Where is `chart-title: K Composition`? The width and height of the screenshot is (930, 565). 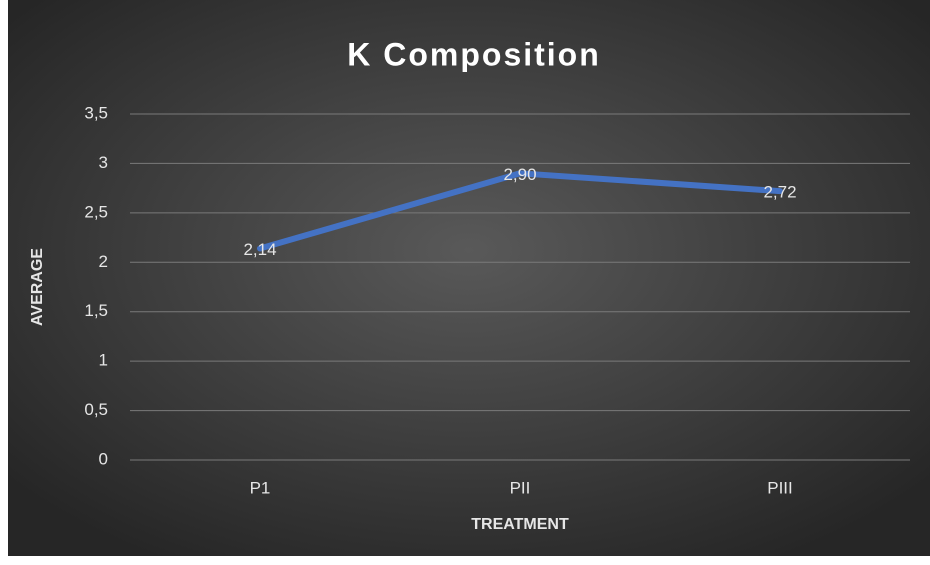
chart-title: K Composition is located at coordinates (474, 54).